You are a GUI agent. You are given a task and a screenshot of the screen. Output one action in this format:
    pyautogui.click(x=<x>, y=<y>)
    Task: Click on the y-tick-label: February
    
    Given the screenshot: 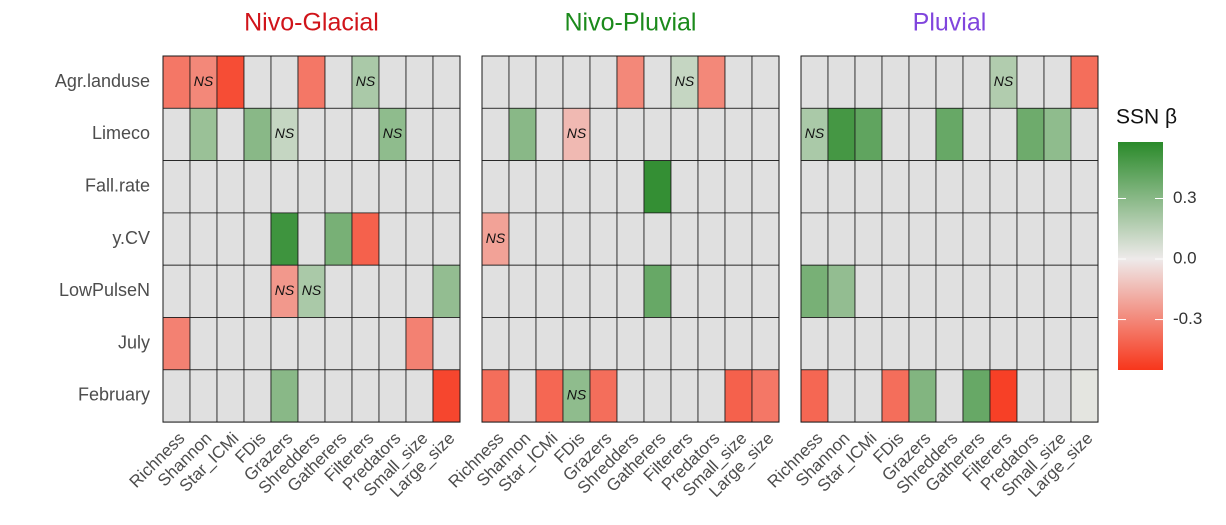 What is the action you would take?
    pyautogui.click(x=114, y=395)
    